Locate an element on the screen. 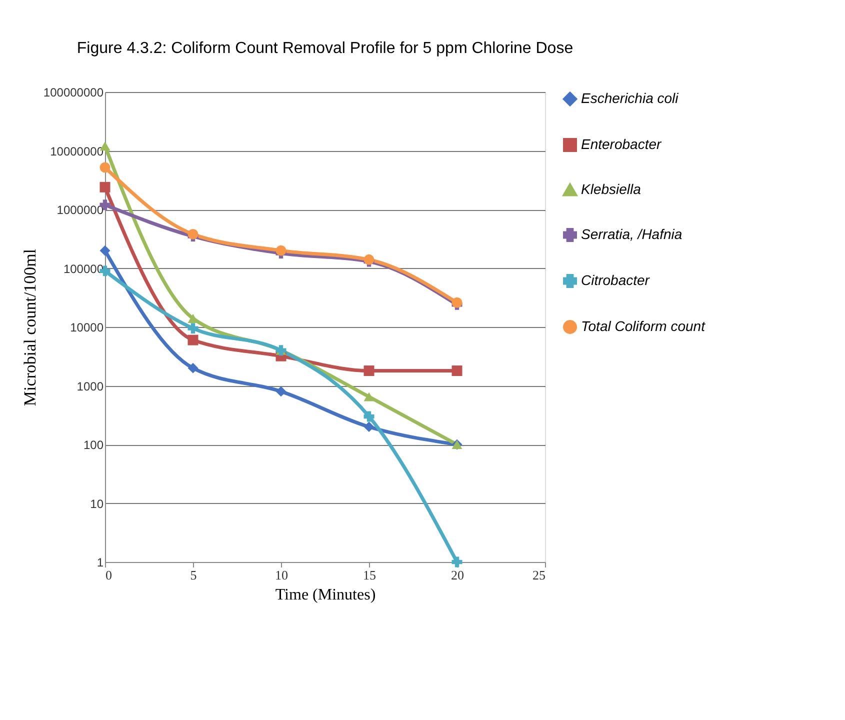 This screenshot has width=845, height=720. legend-label: Citrobacter is located at coordinates (616, 280).